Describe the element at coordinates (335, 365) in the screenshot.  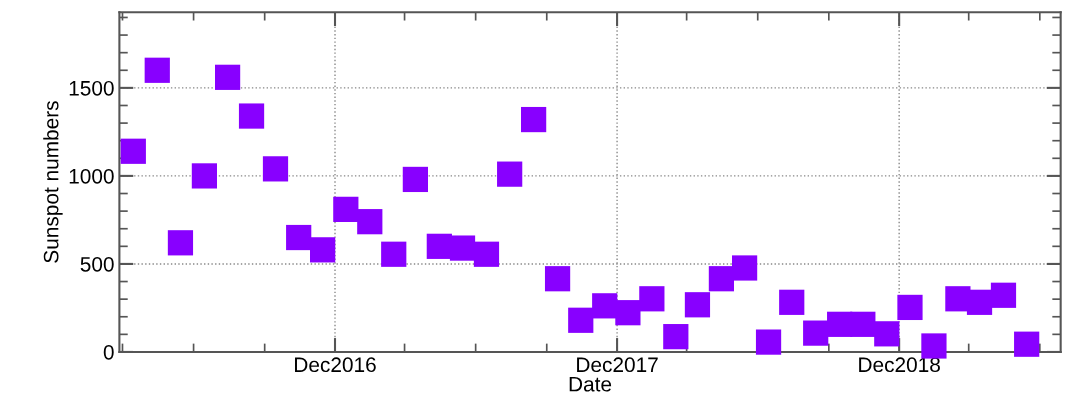
I see `x-tick-label: Dec2016` at that location.